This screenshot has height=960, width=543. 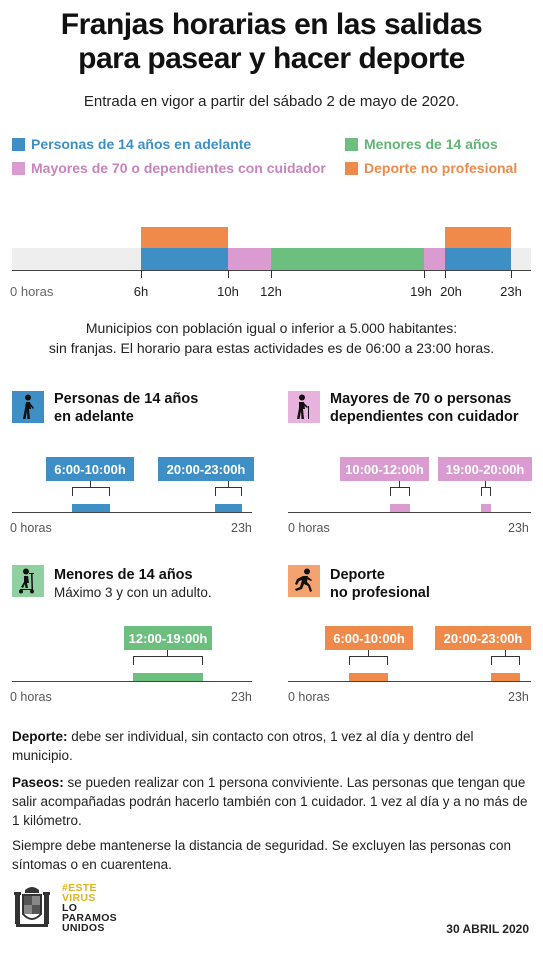 What do you see at coordinates (126, 399) in the screenshot?
I see `panel-title-line: Personas de 14 años` at bounding box center [126, 399].